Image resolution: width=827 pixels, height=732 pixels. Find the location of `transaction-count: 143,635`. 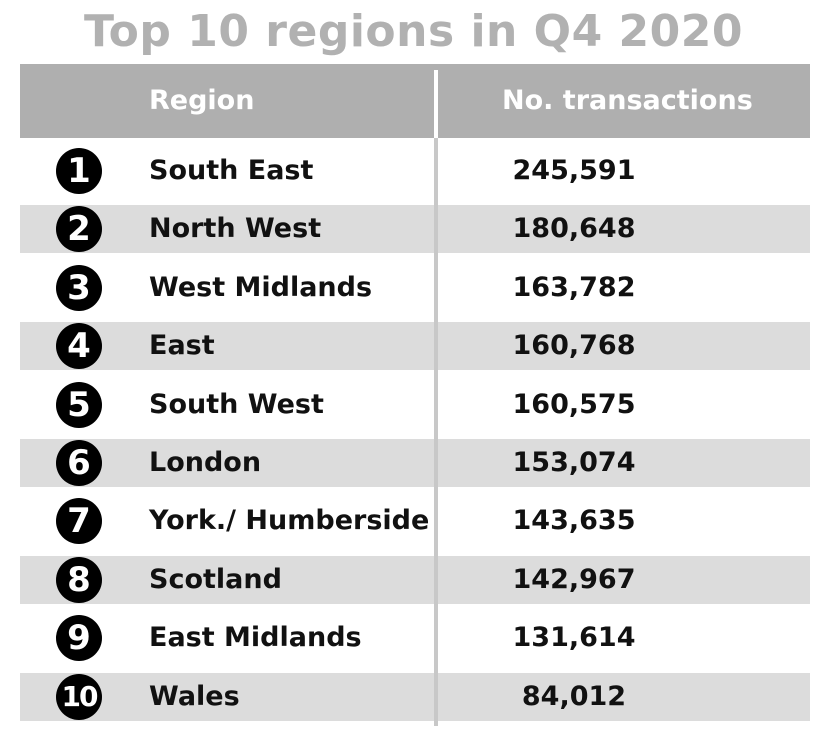

transaction-count: 143,635 is located at coordinates (574, 520).